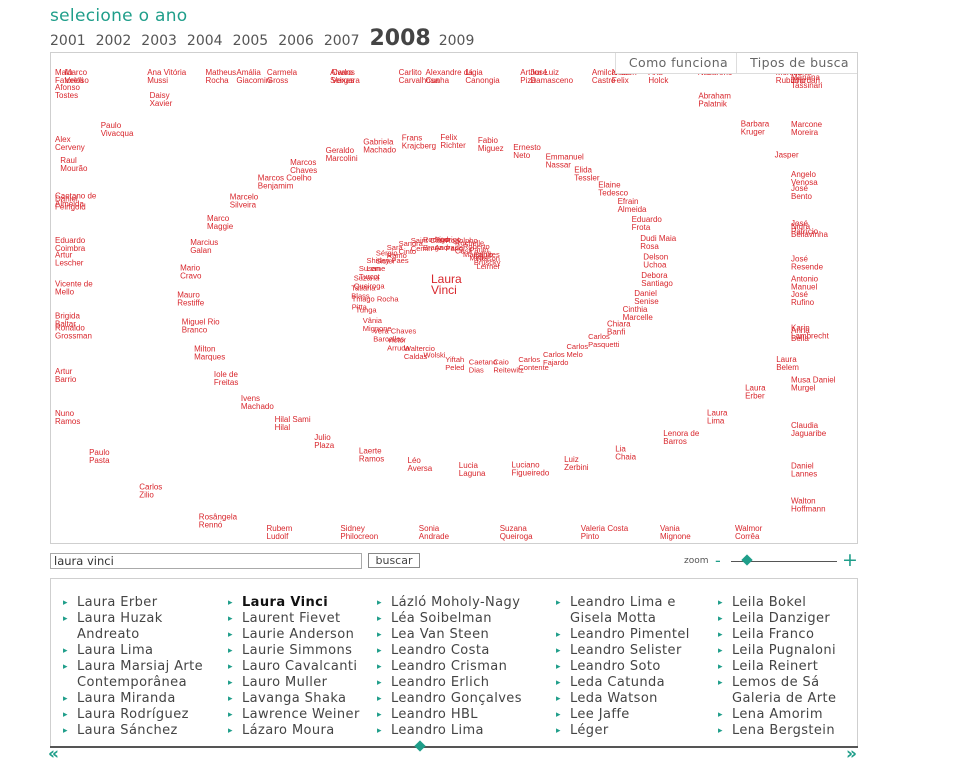 This screenshot has width=960, height=768. Describe the element at coordinates (472, 469) in the screenshot. I see `artist-name: Lucia Laguna` at that location.